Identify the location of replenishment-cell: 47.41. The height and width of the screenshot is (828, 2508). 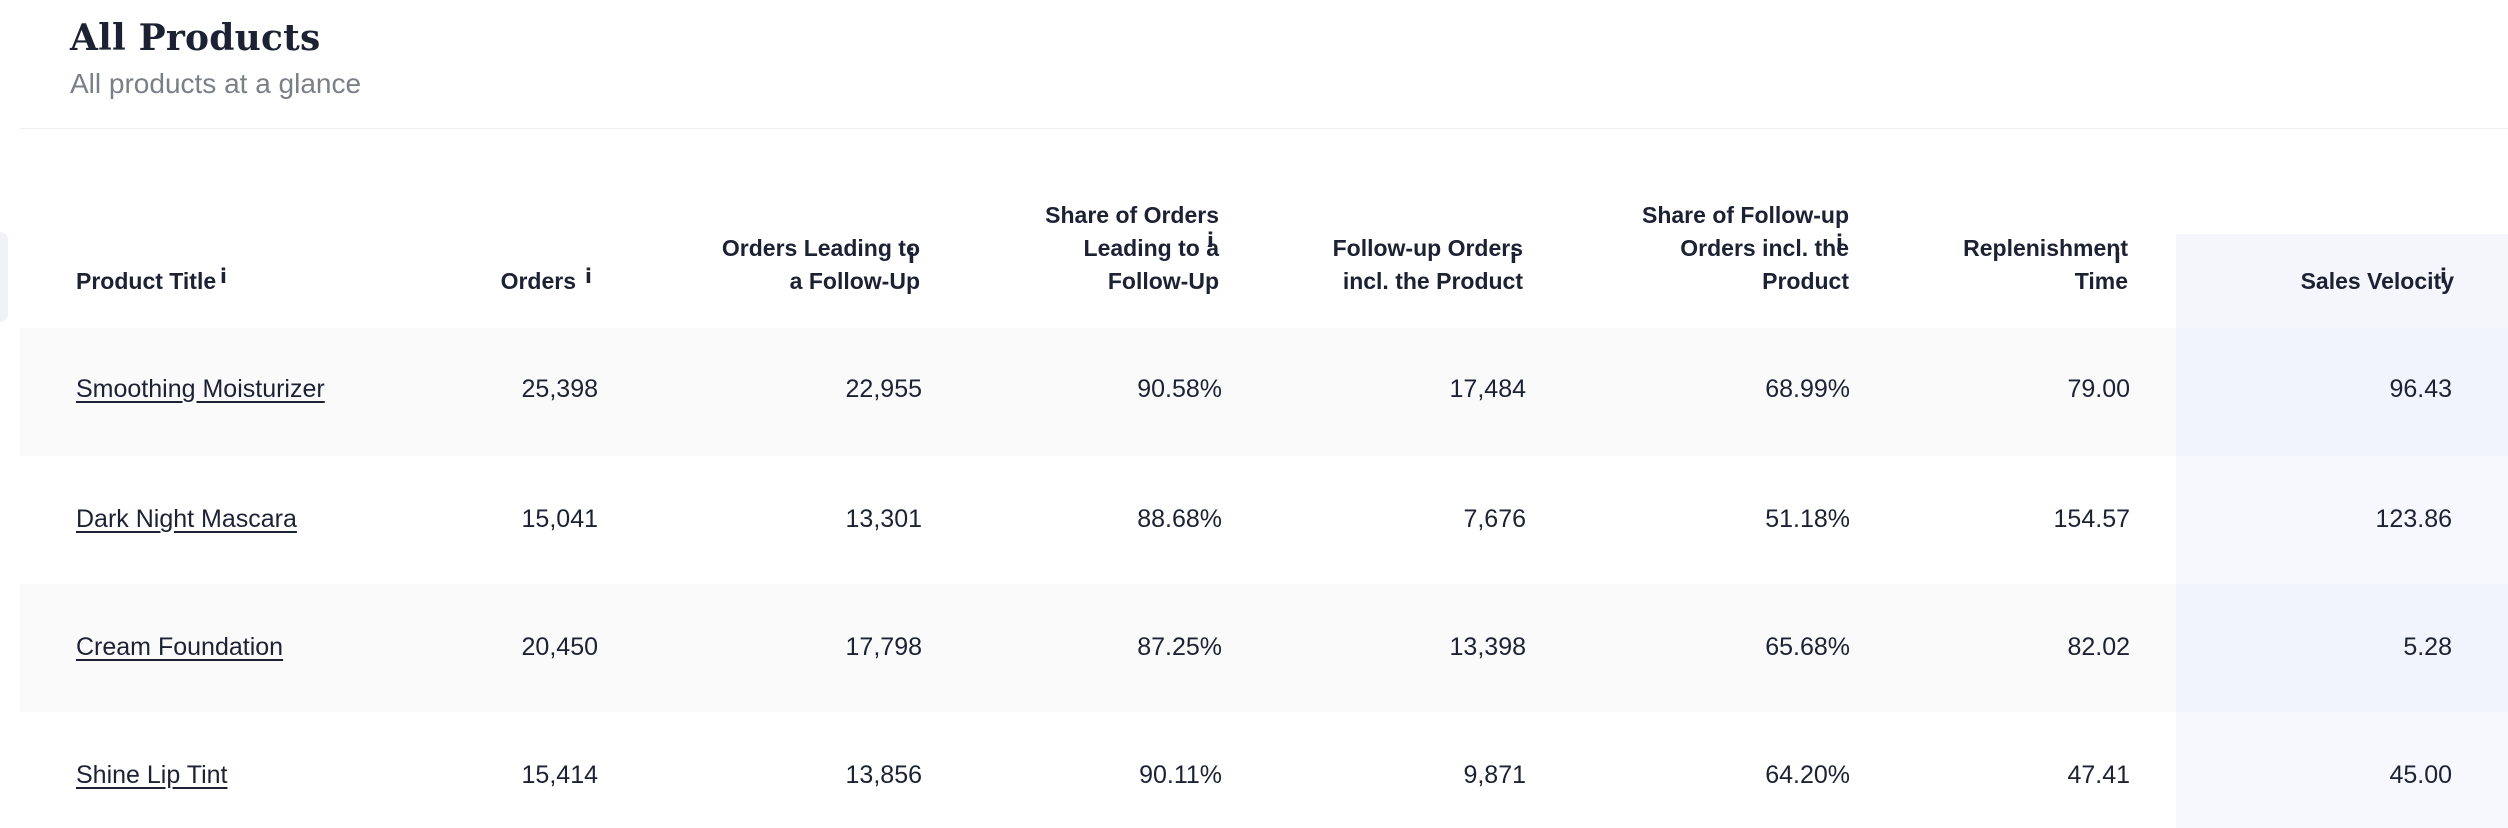
(2098, 775).